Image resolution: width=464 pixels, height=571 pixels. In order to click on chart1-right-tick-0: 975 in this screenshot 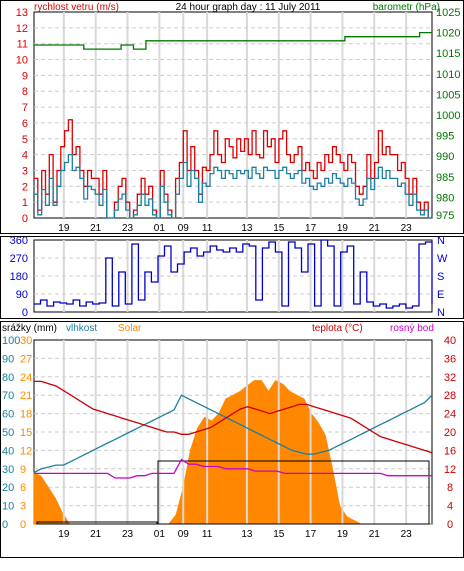, I will do `click(445, 216)`.